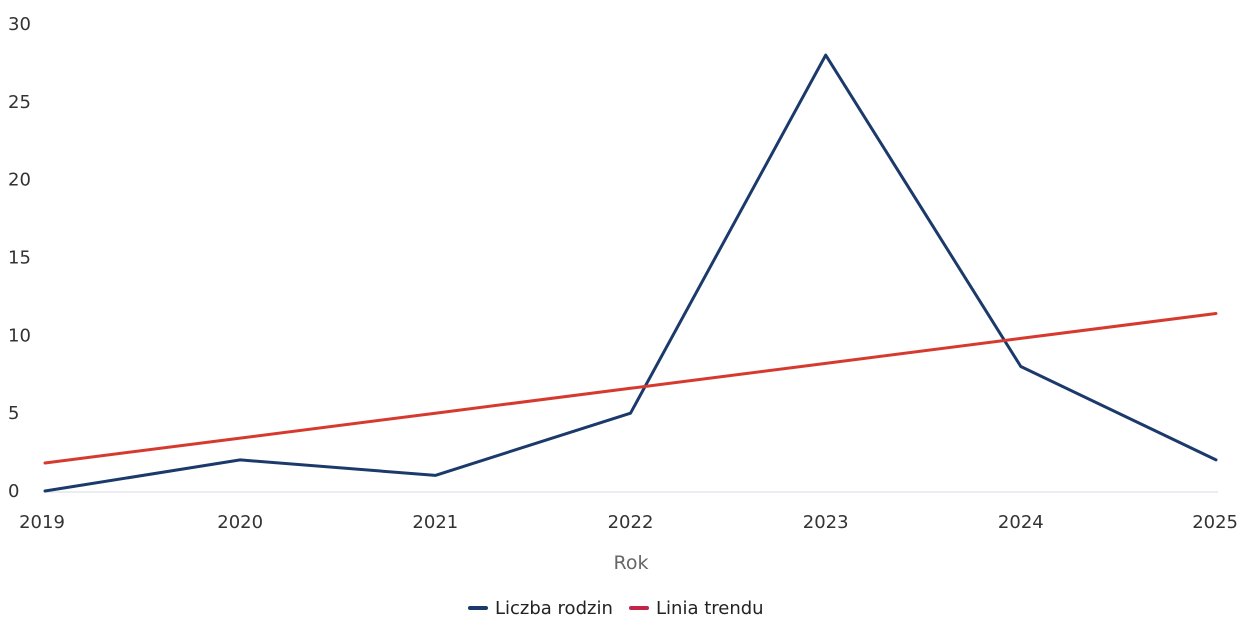 This screenshot has width=1242, height=623. I want to click on x-tick-label: 2021, so click(435, 522).